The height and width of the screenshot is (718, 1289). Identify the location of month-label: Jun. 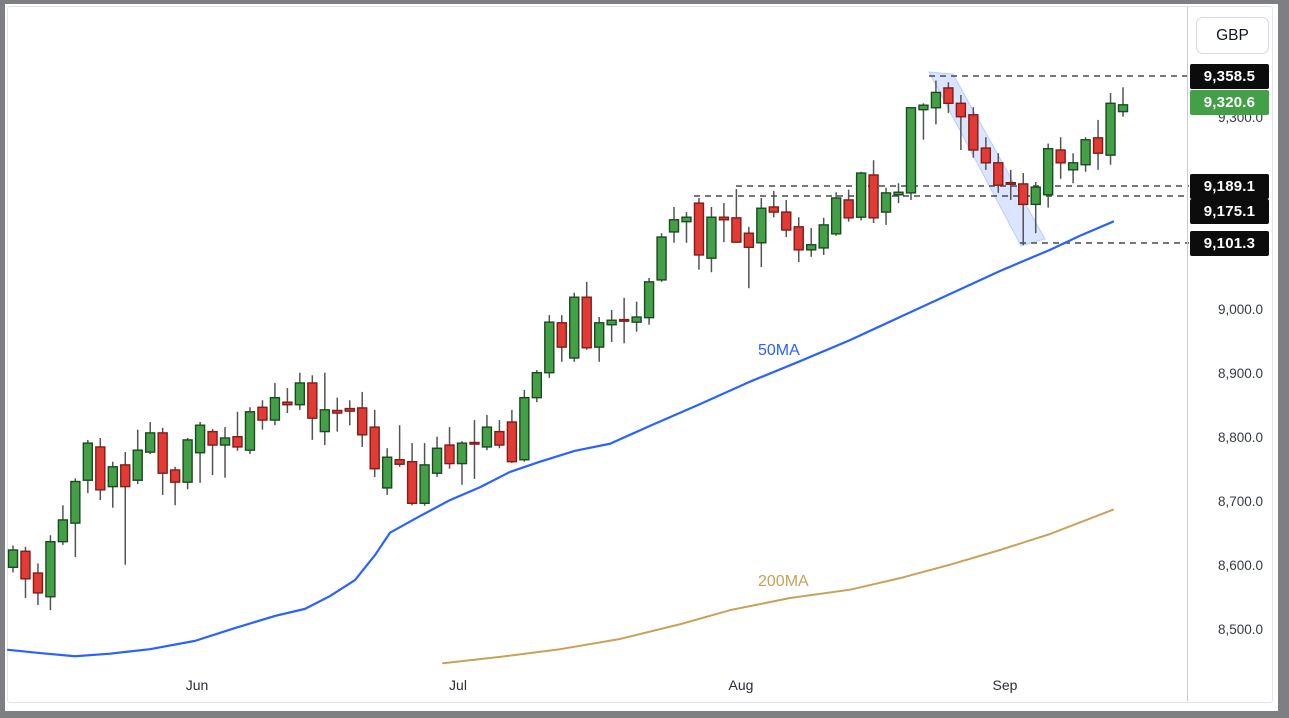
(197, 685).